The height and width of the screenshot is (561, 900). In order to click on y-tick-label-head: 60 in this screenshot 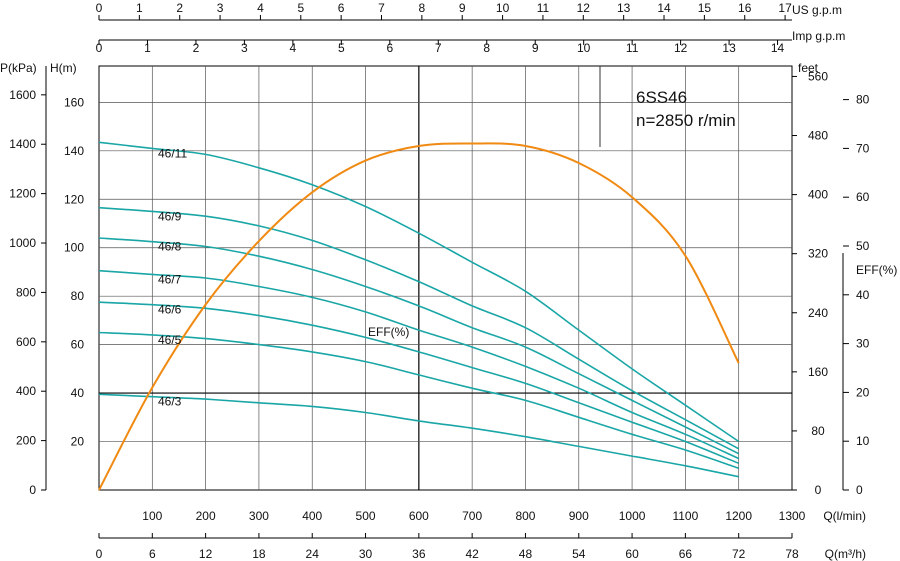, I will do `click(78, 345)`.